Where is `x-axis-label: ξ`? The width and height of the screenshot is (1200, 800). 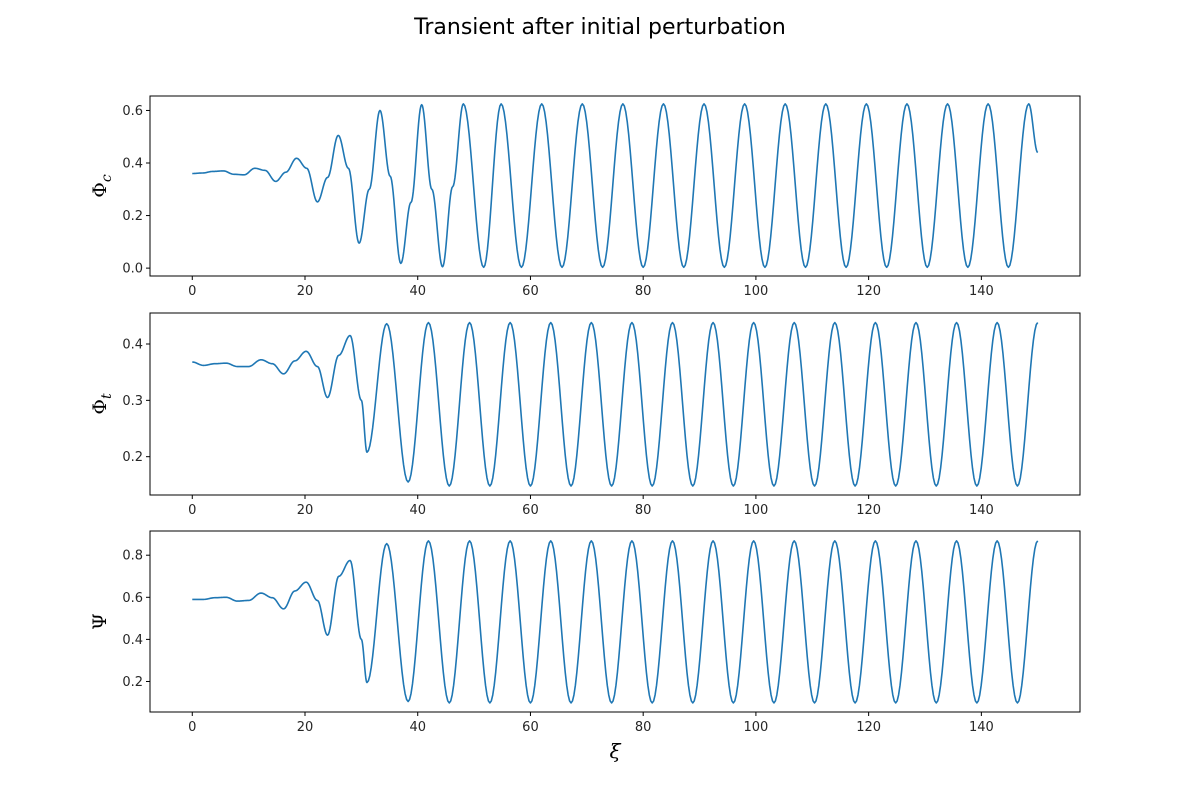 x-axis-label: ξ is located at coordinates (615, 751).